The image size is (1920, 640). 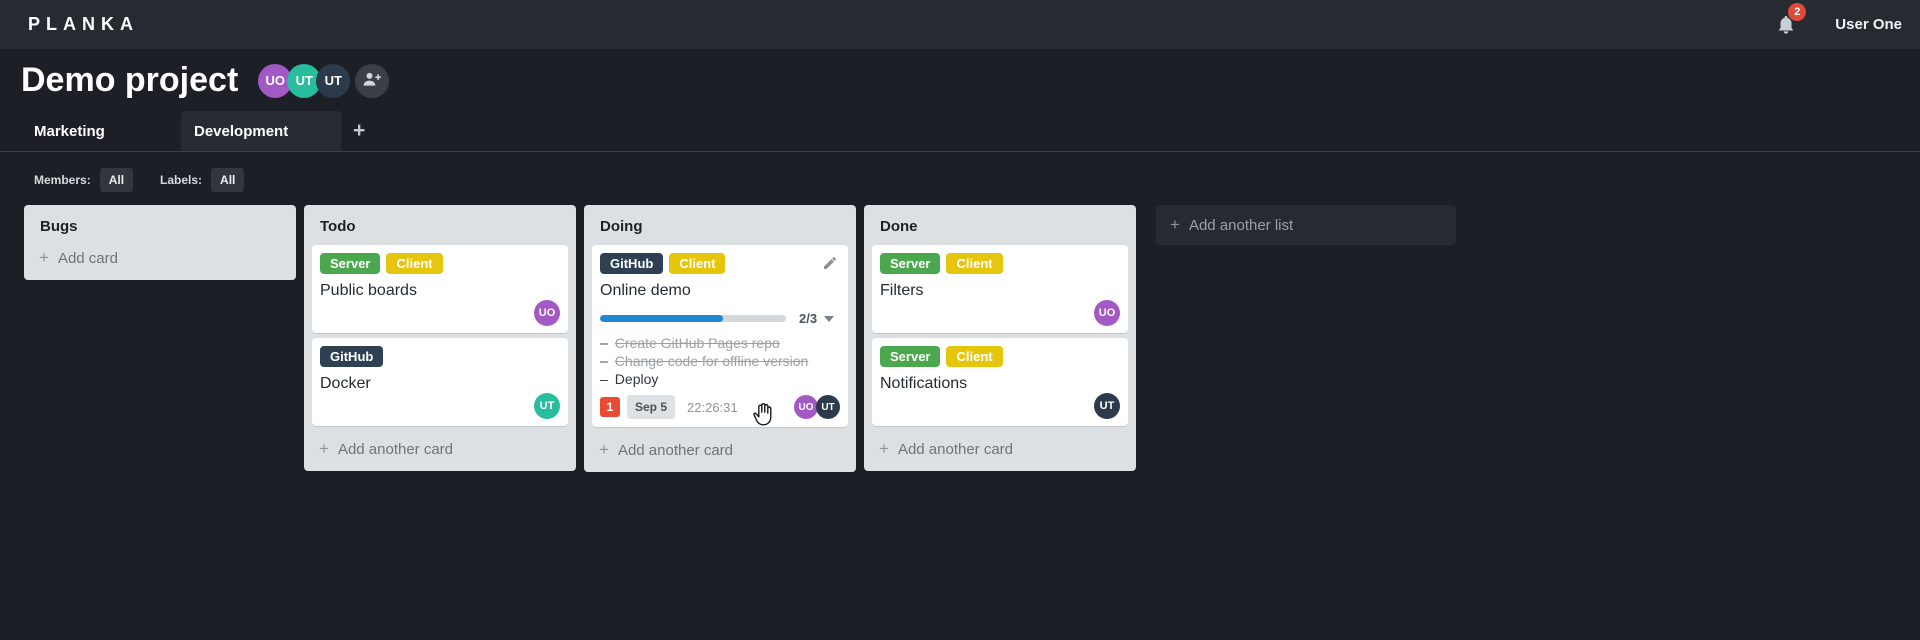 I want to click on task-item: – Create GitHub Pages repo, so click(x=720, y=343).